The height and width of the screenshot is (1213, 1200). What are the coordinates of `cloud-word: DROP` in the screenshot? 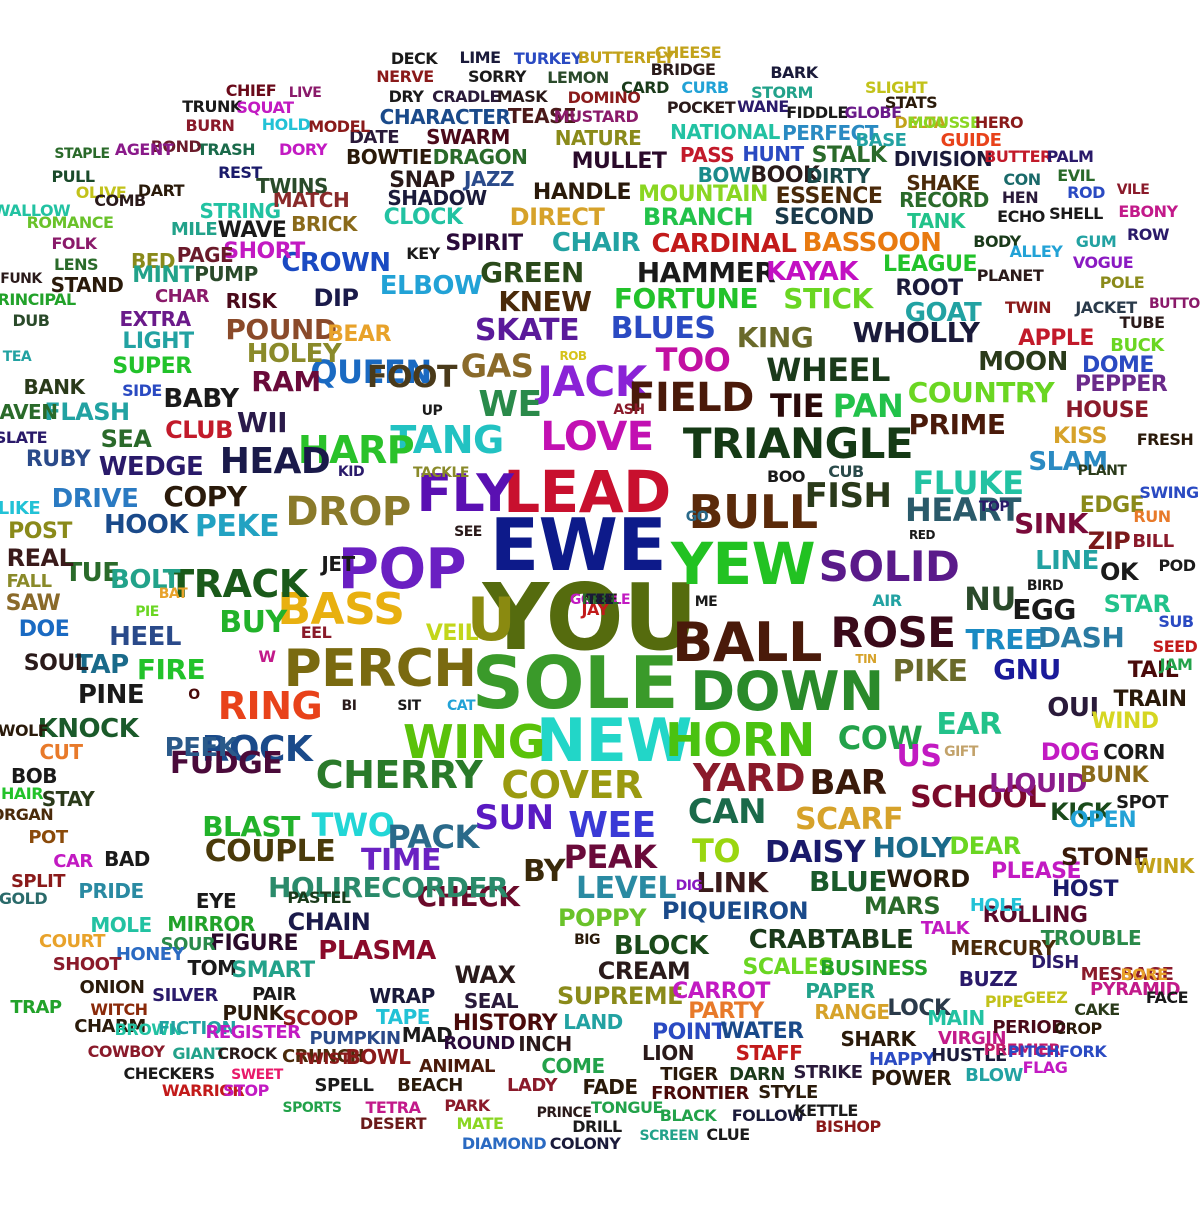 It's located at (348, 512).